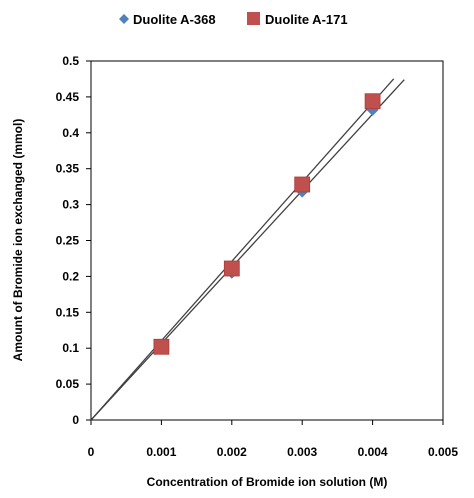 This screenshot has height=498, width=474. What do you see at coordinates (273, 439) in the screenshot?
I see `x-axis: 0 0.001 0.002 0.003 0.004 0.005` at bounding box center [273, 439].